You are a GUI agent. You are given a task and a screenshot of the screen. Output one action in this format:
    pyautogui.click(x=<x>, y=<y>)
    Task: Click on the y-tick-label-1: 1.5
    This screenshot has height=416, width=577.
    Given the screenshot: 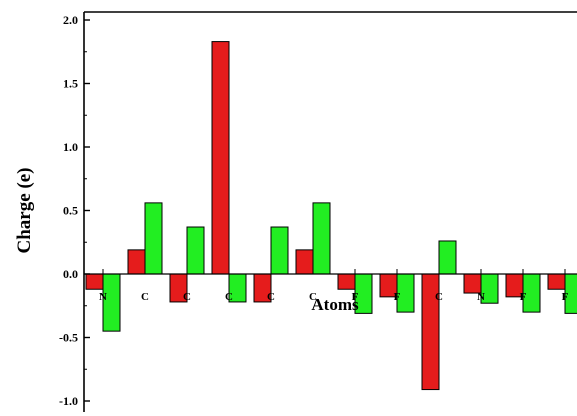 What is the action you would take?
    pyautogui.click(x=70, y=84)
    